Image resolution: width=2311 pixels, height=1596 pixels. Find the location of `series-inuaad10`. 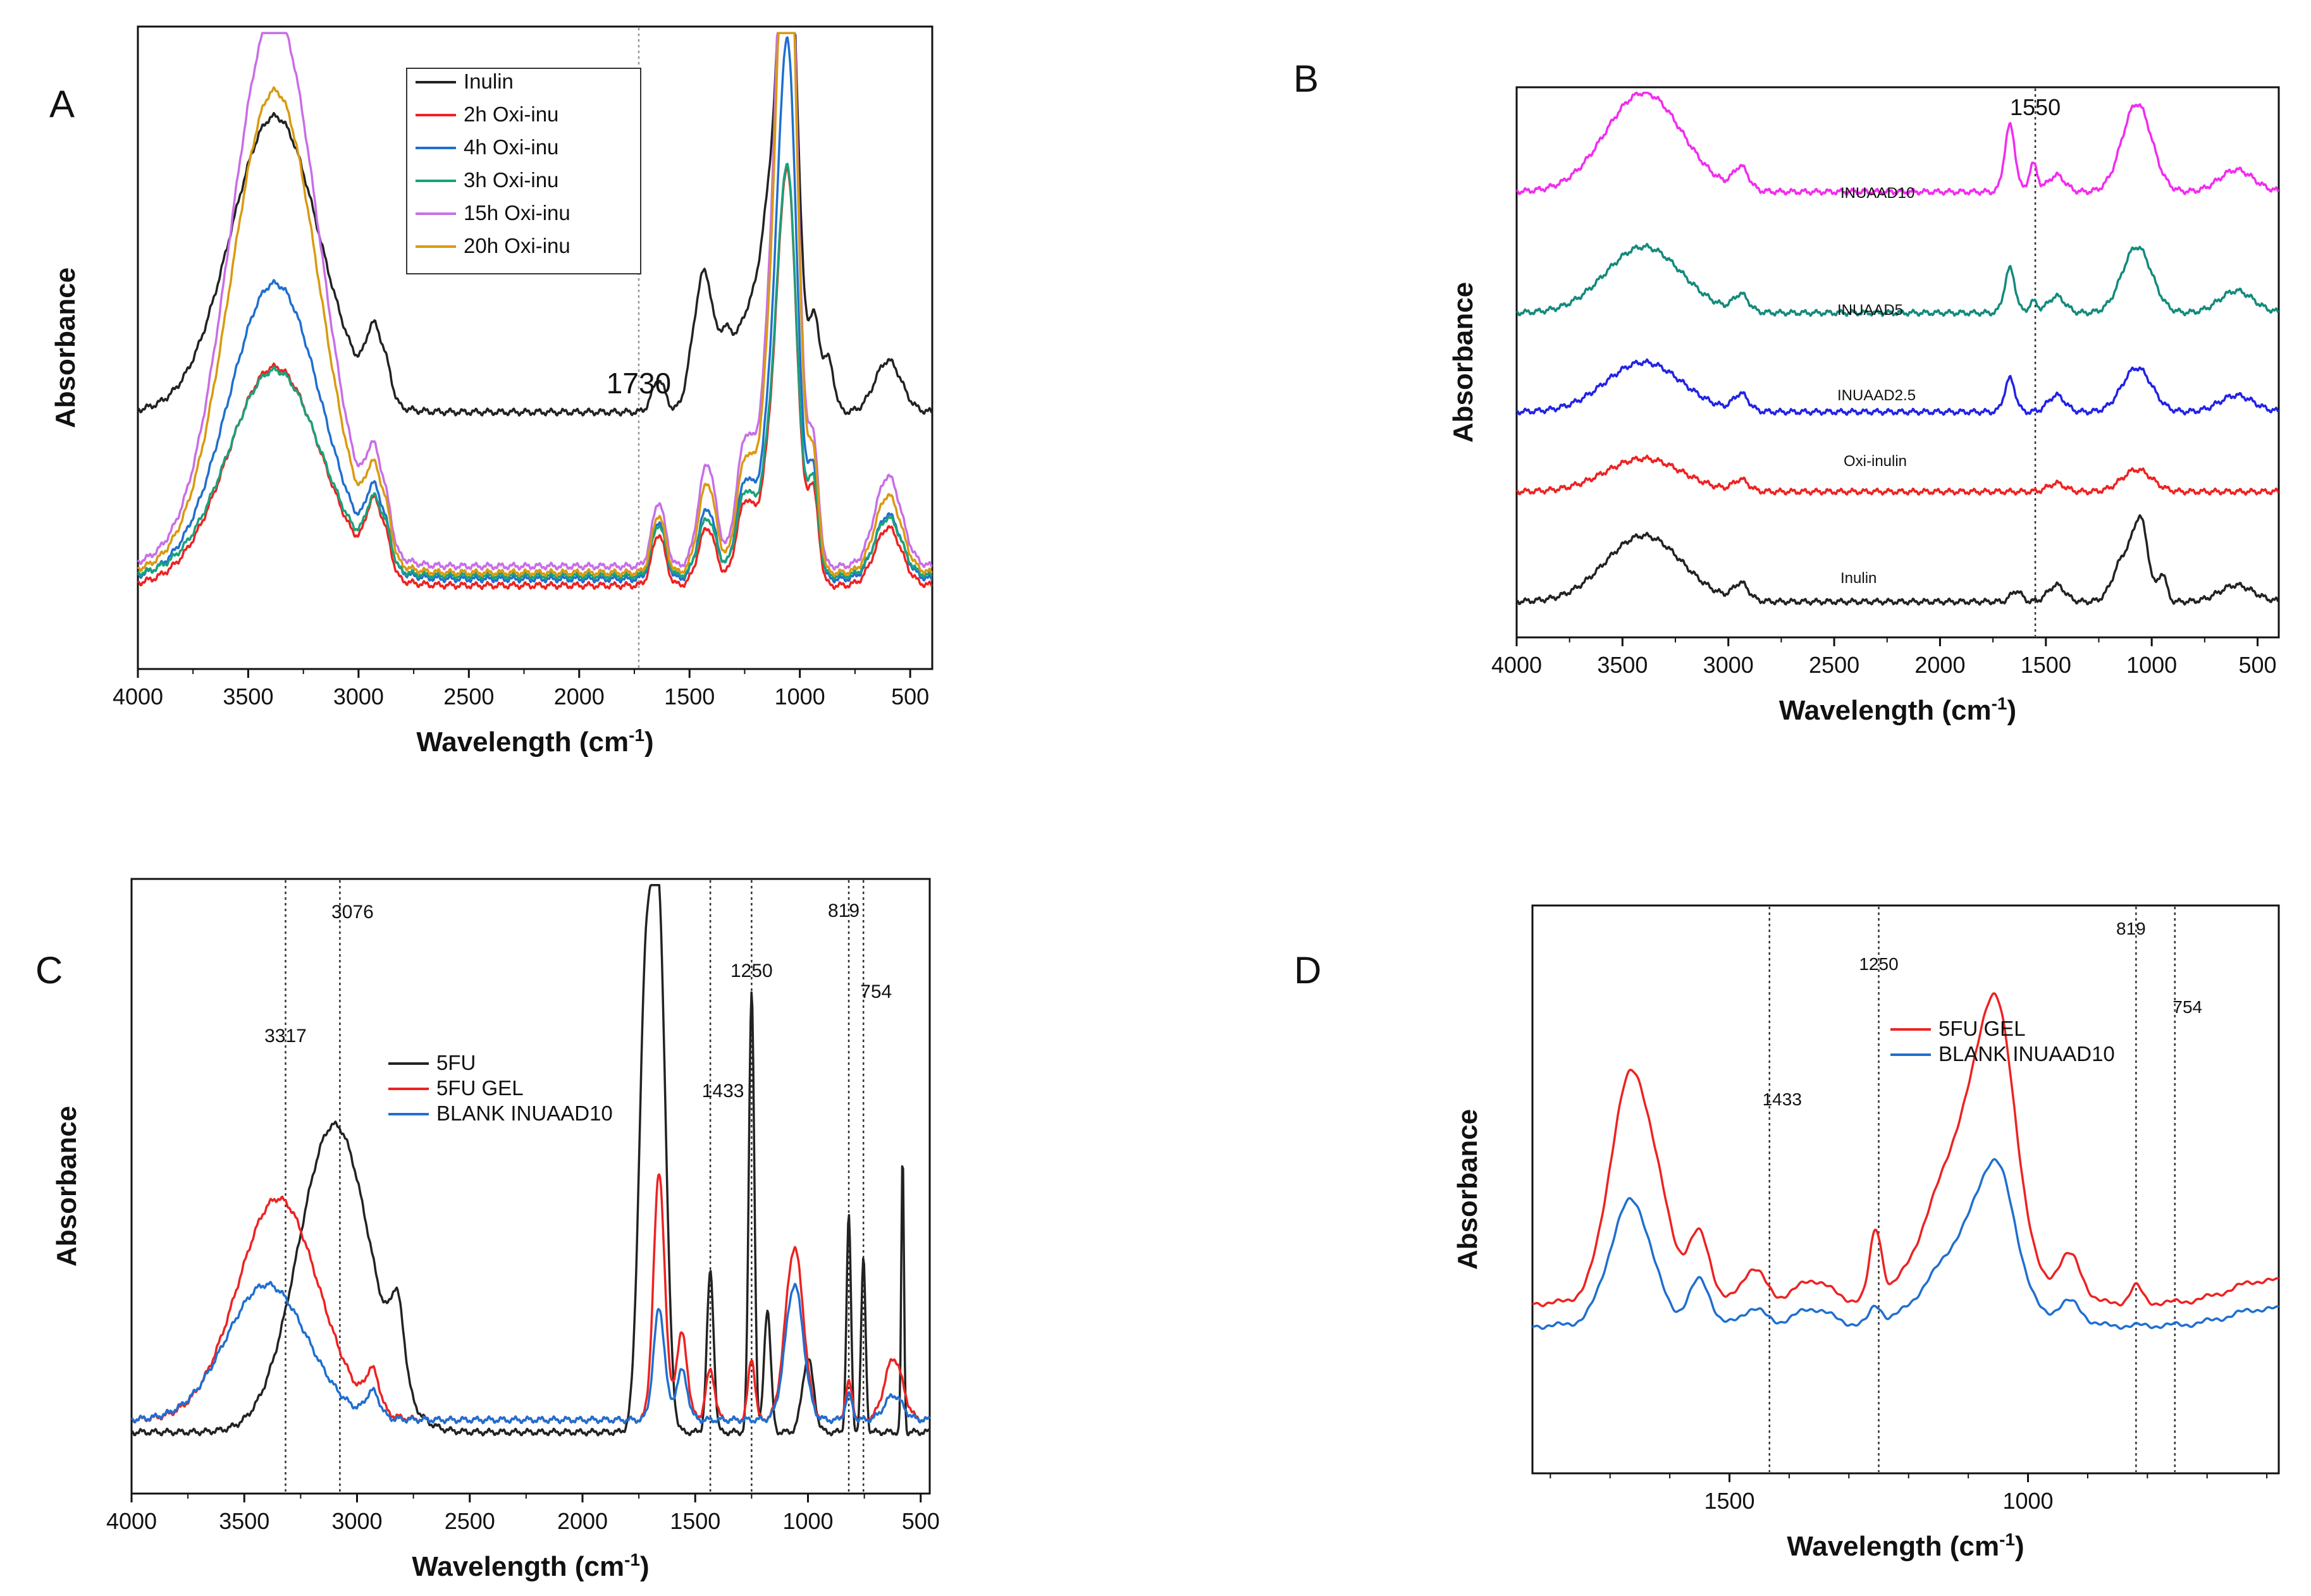

series-inuaad10 is located at coordinates (1897, 143).